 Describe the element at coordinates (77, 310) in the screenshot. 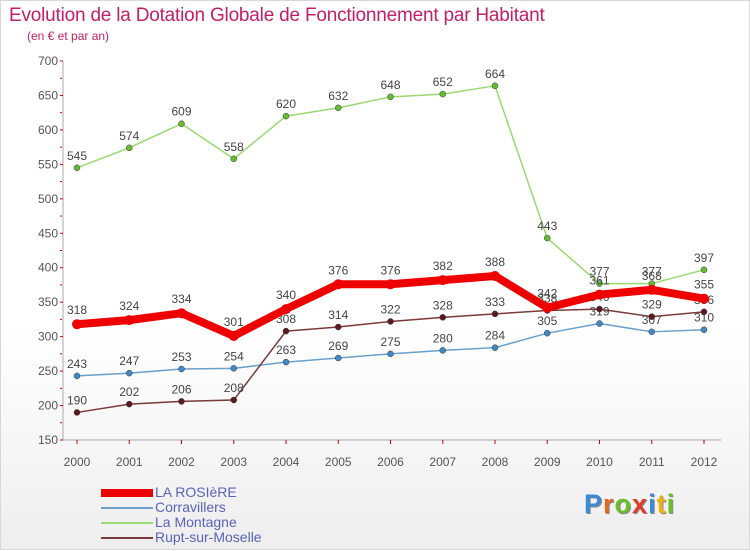

I see `data-label: 318` at that location.